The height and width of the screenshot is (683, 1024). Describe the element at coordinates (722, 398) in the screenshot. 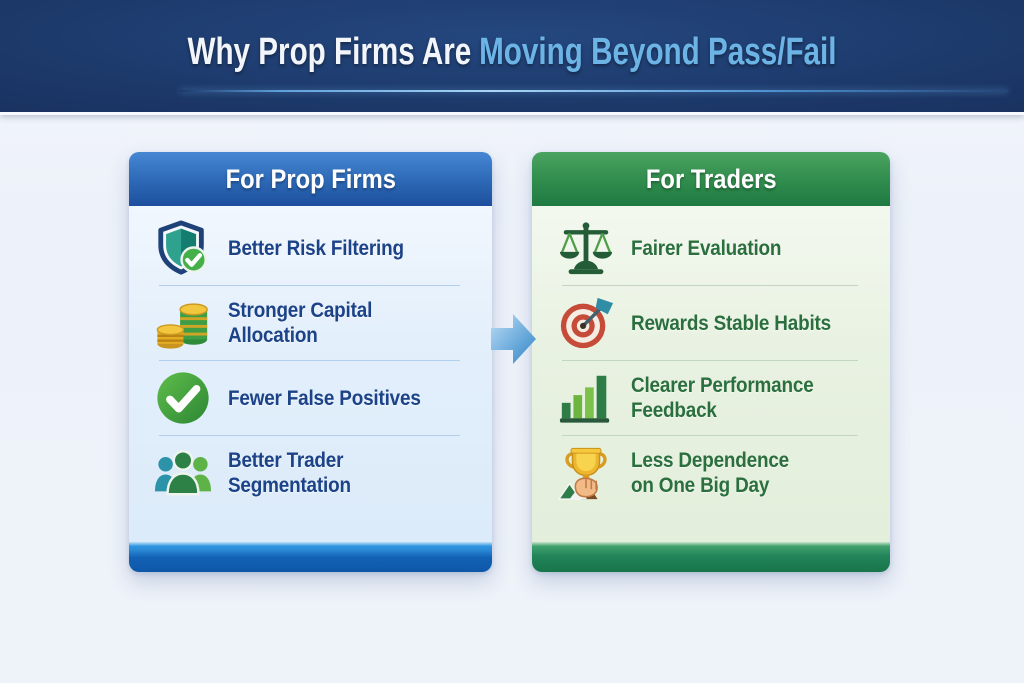

I see `list-item-label: Clearer Performance Feedback` at that location.